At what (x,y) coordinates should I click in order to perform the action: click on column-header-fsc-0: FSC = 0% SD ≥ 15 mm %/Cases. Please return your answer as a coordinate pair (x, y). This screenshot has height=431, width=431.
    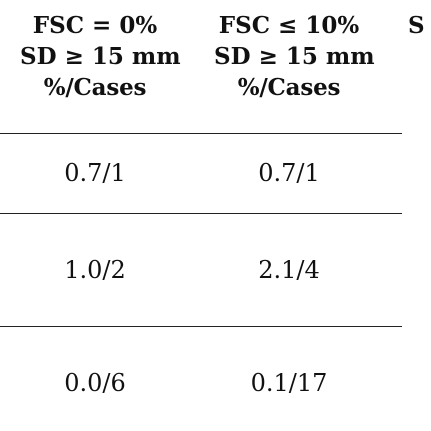
    Looking at the image, I should click on (100, 56).